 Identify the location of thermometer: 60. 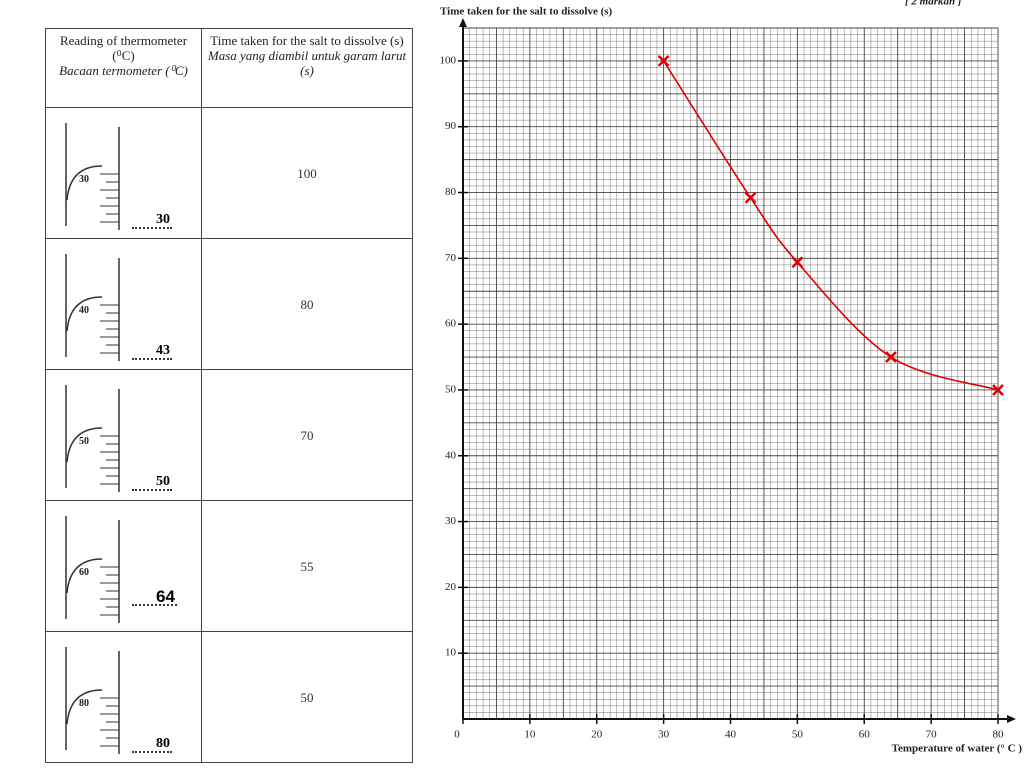
(92, 569).